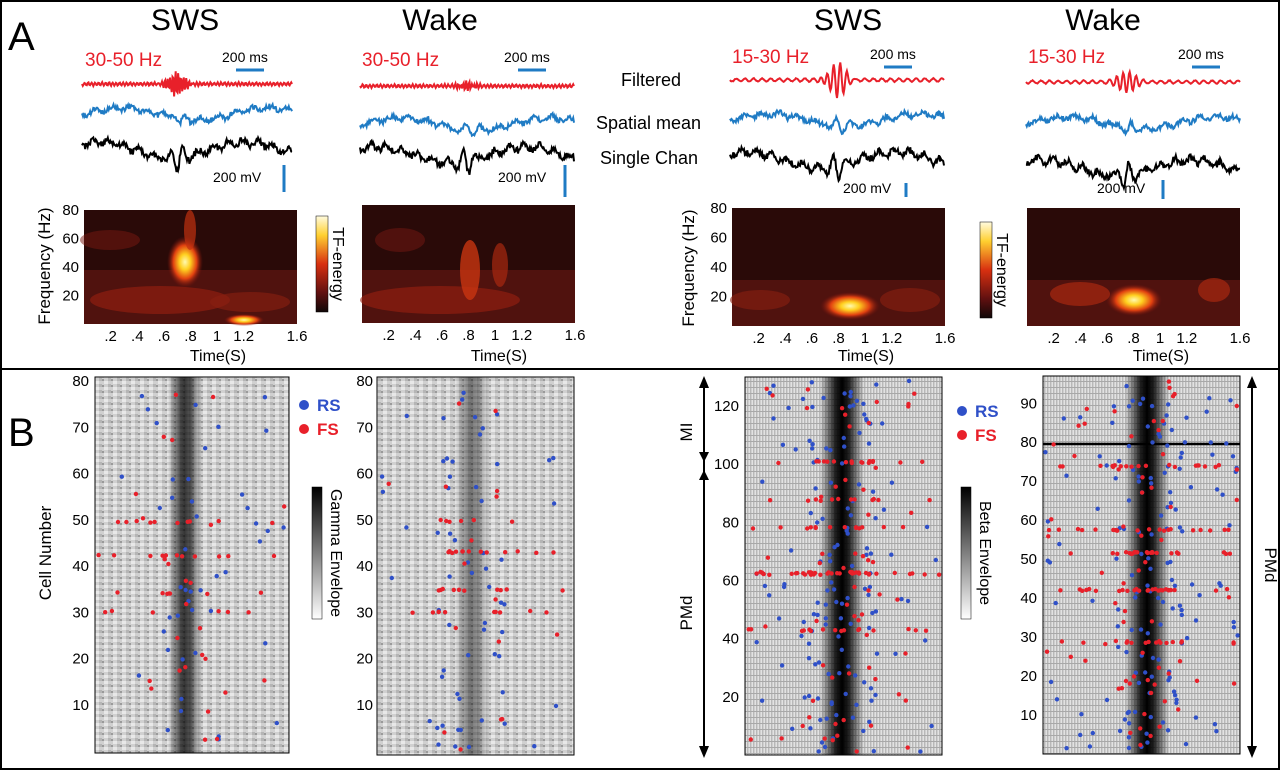 The image size is (1280, 770). I want to click on region-mi-label: MI, so click(686, 432).